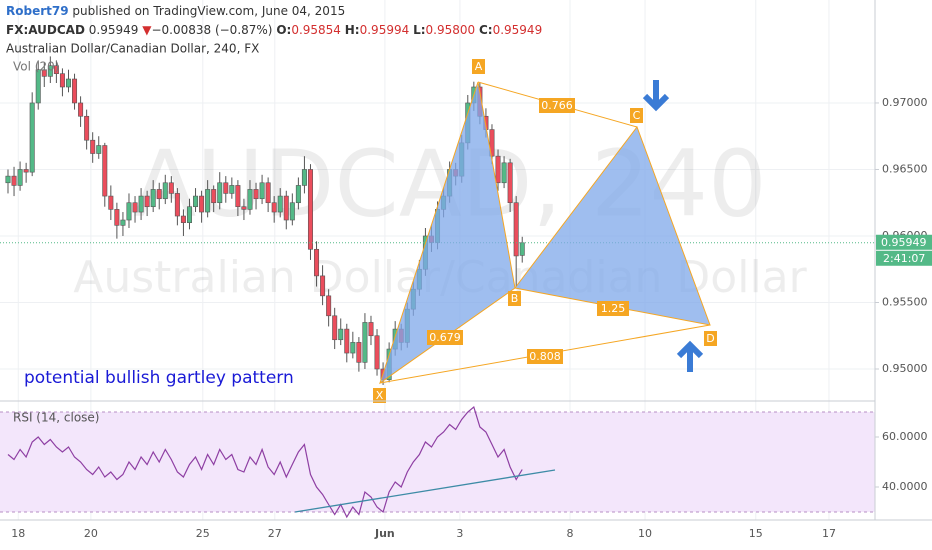 The image size is (932, 550). I want to click on author: Robert79, so click(37, 11).